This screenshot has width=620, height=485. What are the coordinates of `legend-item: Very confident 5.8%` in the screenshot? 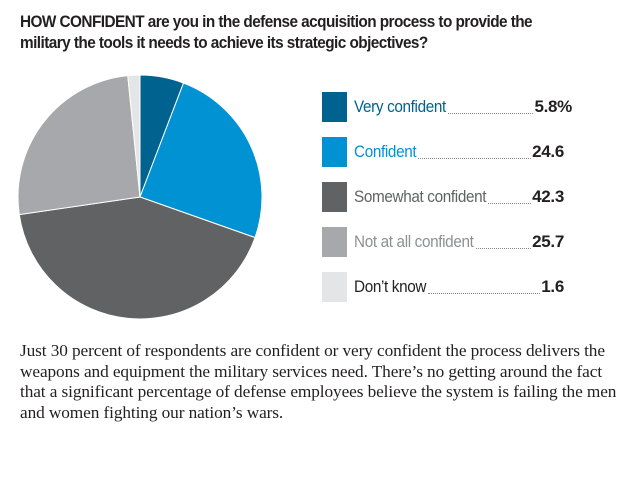 It's located at (447, 108).